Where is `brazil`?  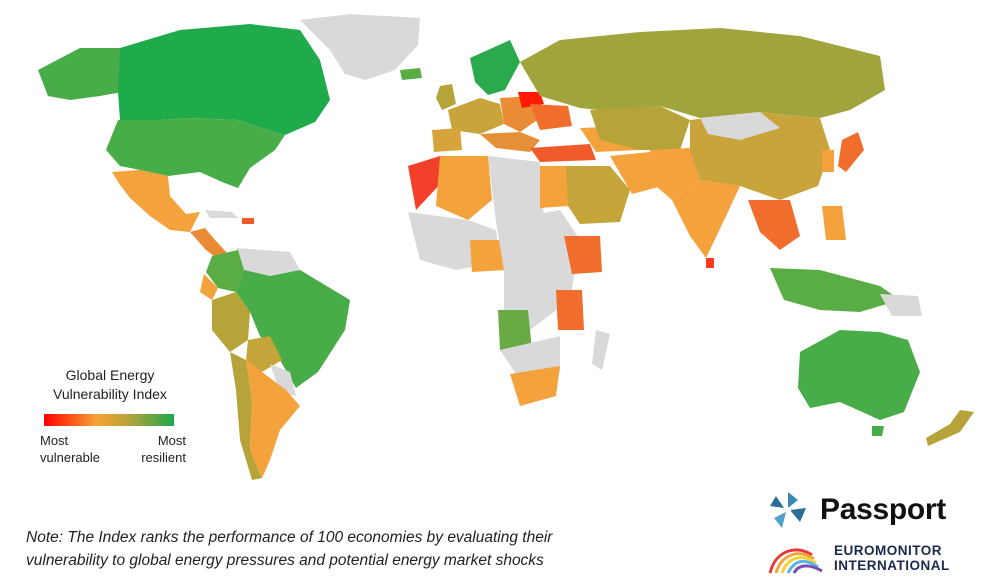
brazil is located at coordinates (293, 329).